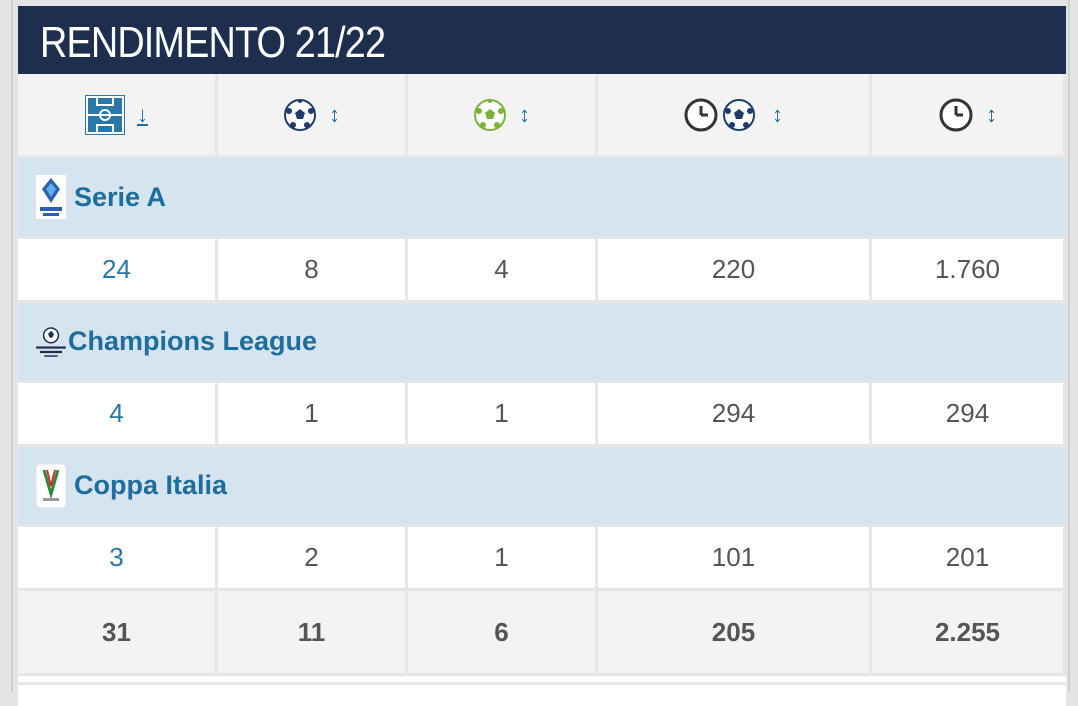  I want to click on clock-minutes-icon, so click(956, 115).